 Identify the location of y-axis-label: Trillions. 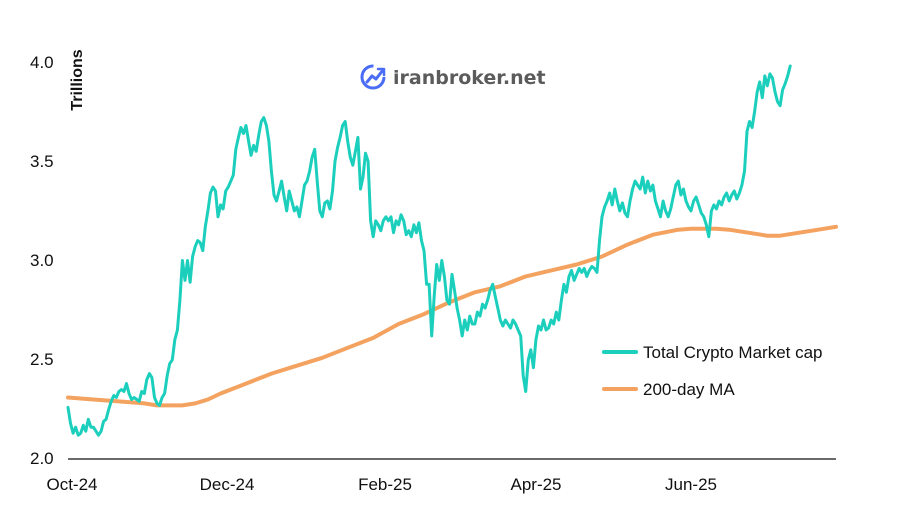
(77, 79).